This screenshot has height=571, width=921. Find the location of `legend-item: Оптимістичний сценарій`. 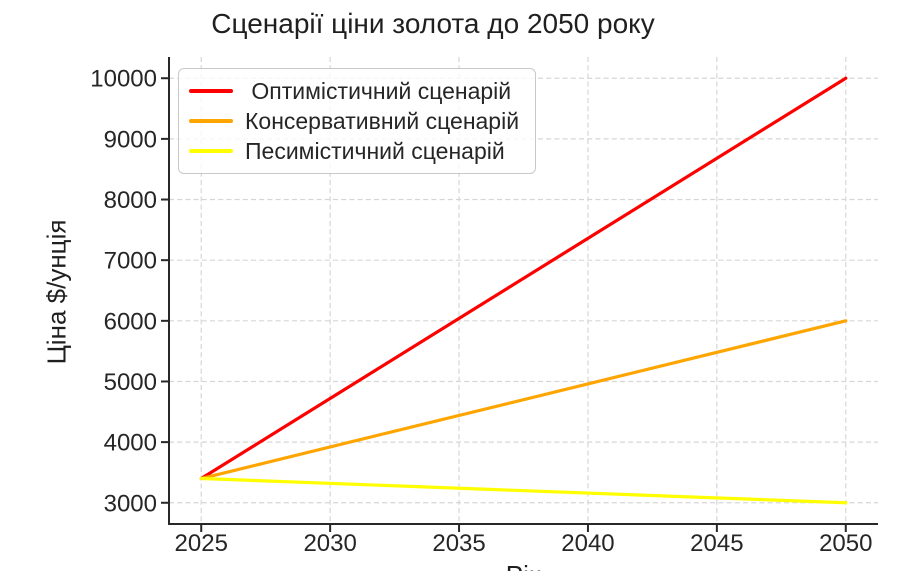

legend-item: Оптимістичний сценарій is located at coordinates (354, 91).